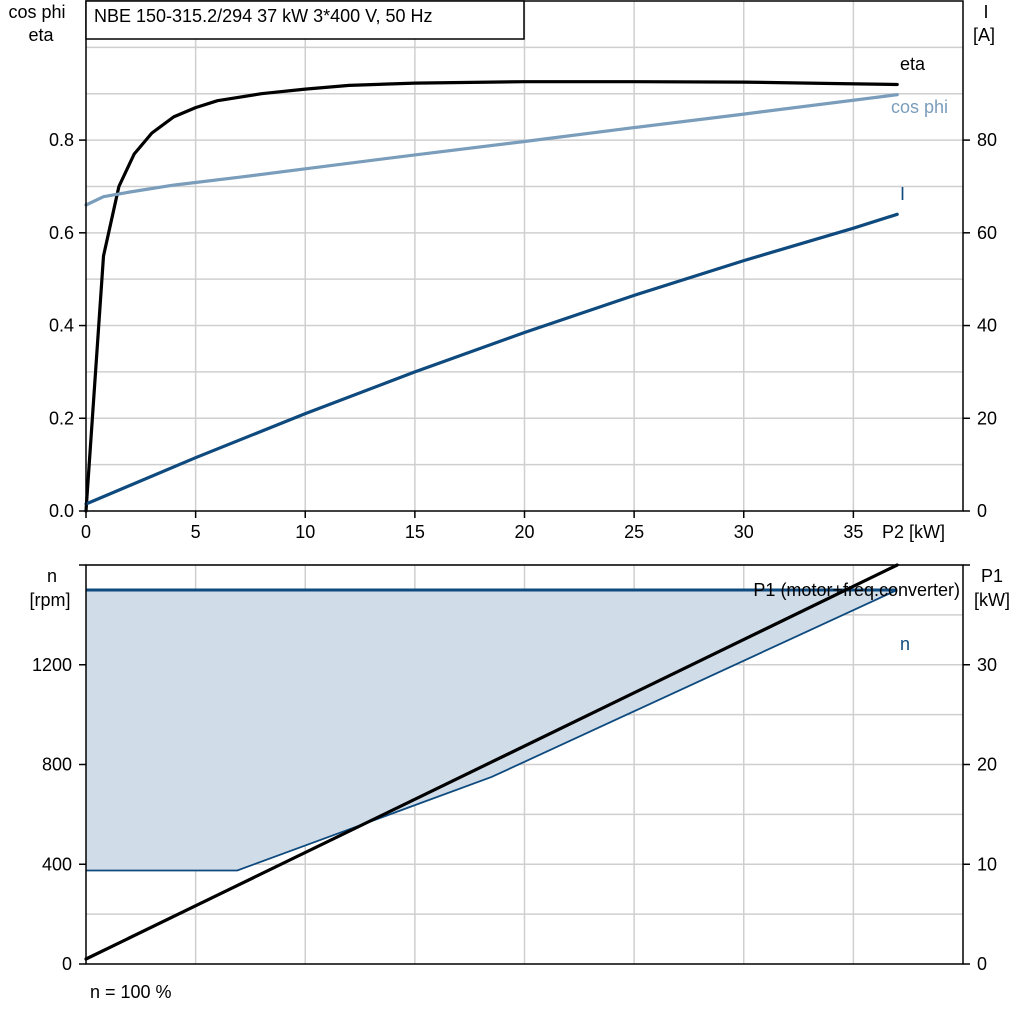 The image size is (1024, 1024). Describe the element at coordinates (853, 532) in the screenshot. I see `x-tick-label: 35` at that location.